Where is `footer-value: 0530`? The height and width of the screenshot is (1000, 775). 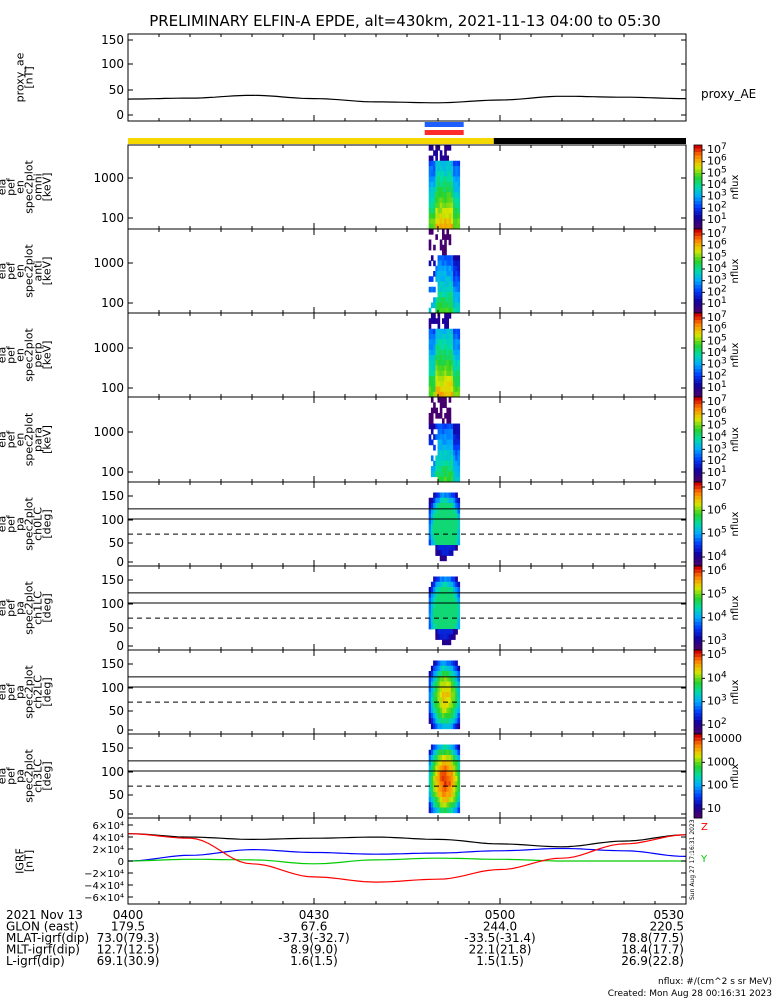 footer-value: 0530 is located at coordinates (668, 915).